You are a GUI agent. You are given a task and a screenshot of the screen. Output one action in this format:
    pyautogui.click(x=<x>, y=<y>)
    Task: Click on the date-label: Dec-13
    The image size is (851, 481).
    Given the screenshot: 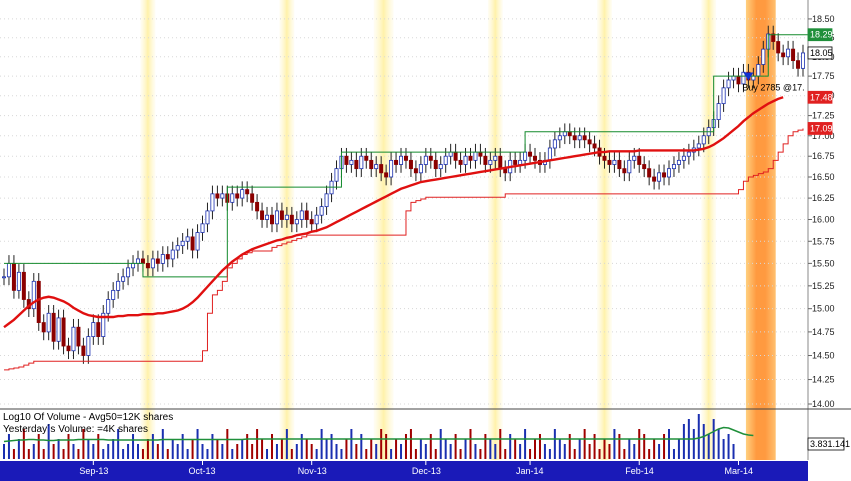 What is the action you would take?
    pyautogui.click(x=426, y=471)
    